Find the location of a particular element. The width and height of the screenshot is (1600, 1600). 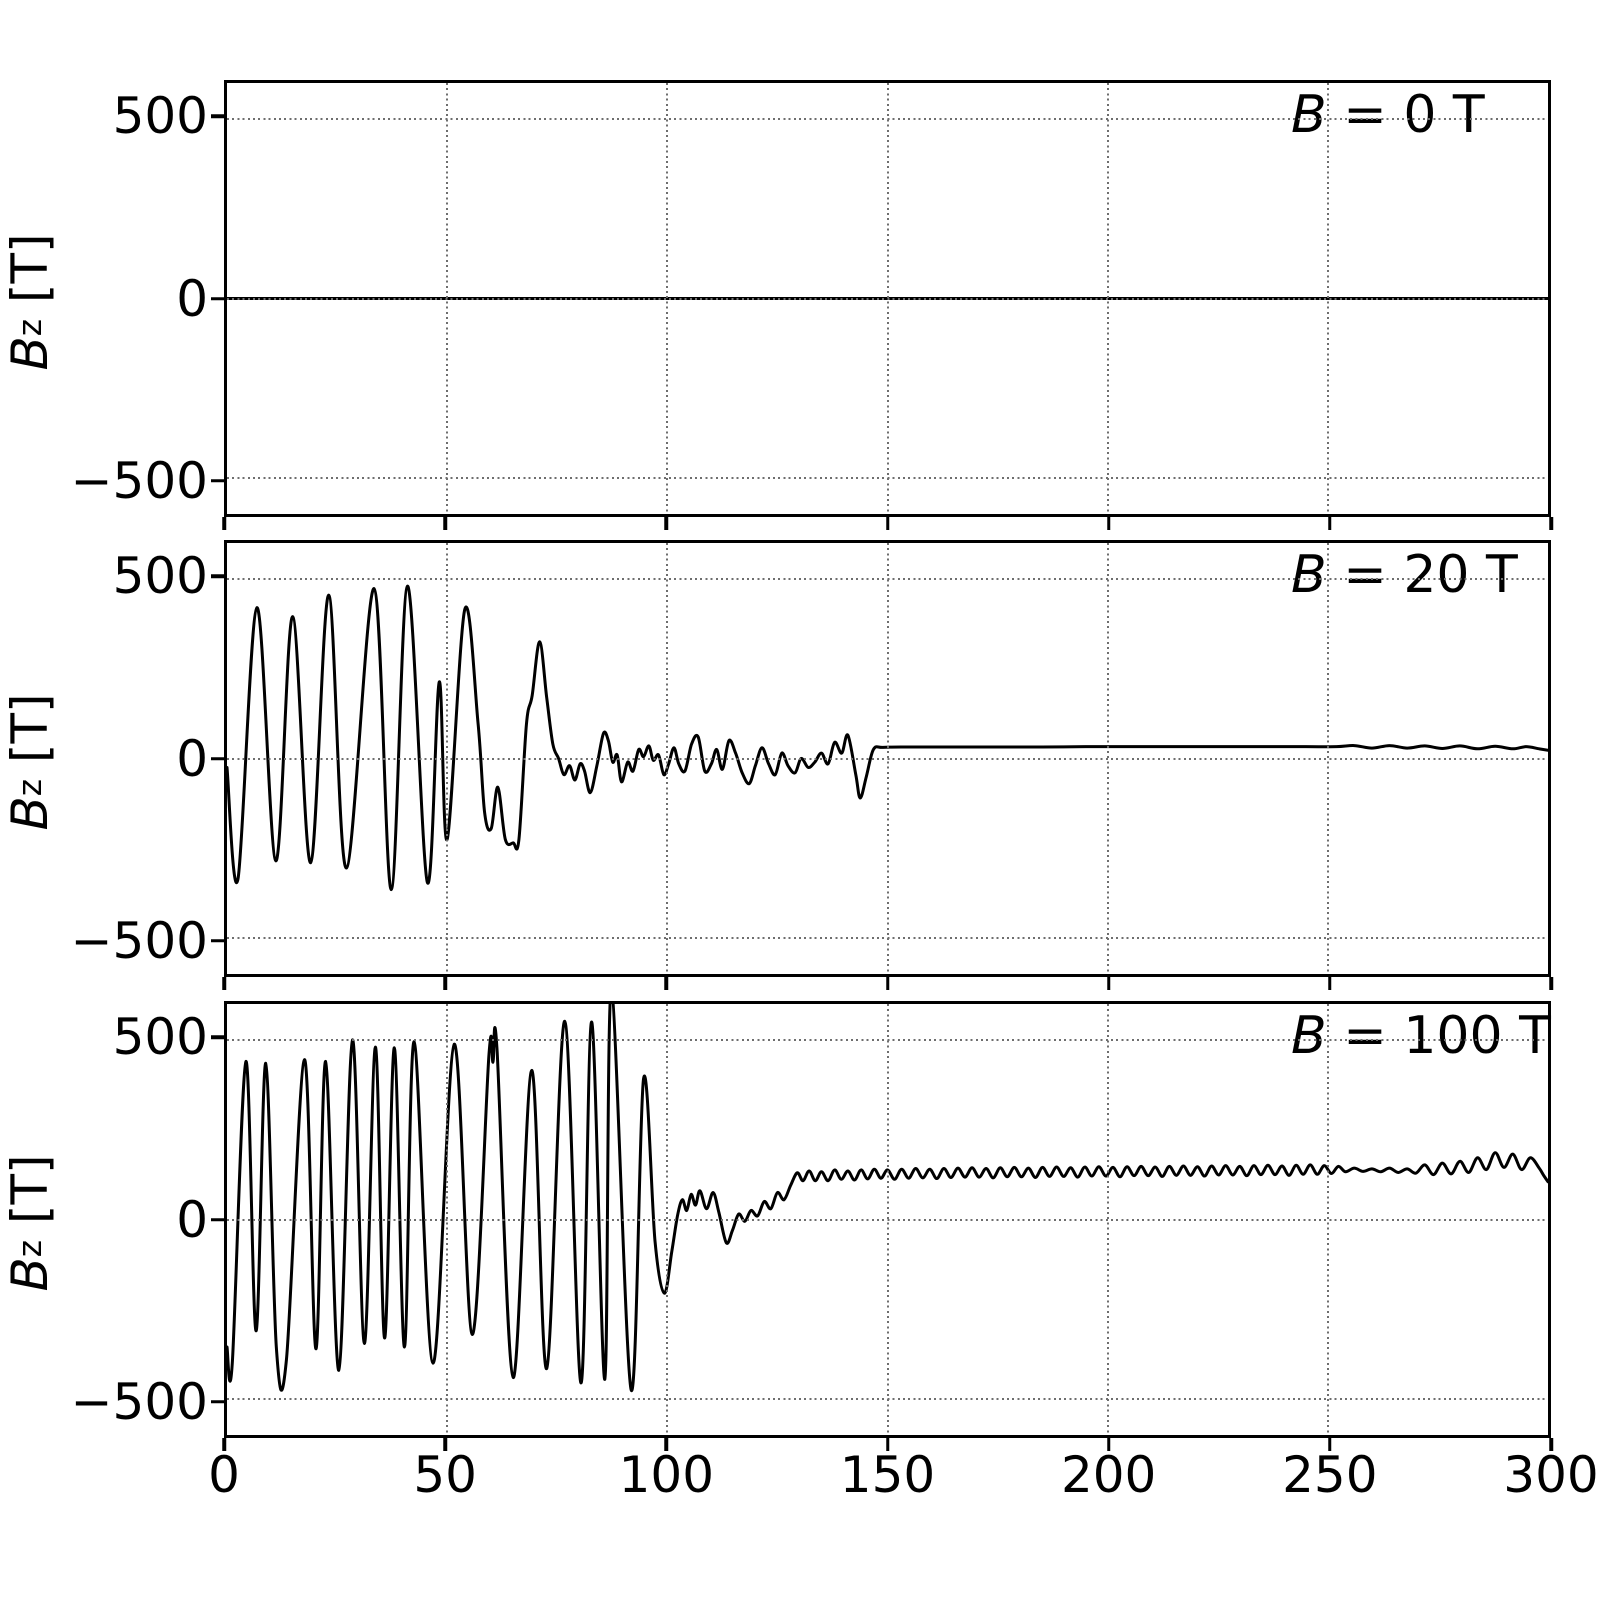

panel-annotation: B = 20 T is located at coordinates (1404, 575).